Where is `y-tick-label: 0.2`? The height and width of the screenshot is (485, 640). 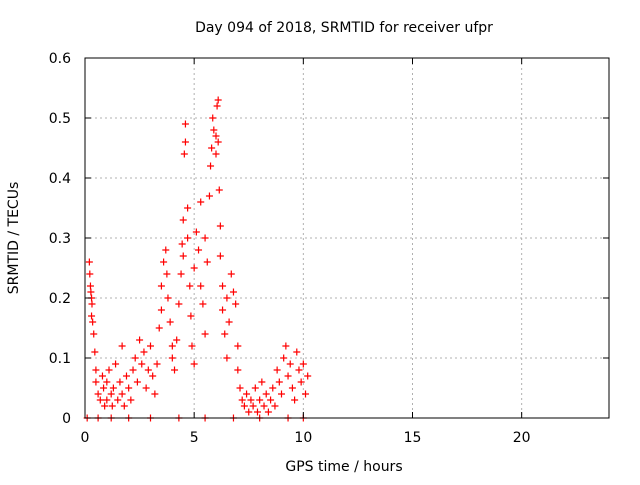
y-tick-label: 0.2 is located at coordinates (60, 299).